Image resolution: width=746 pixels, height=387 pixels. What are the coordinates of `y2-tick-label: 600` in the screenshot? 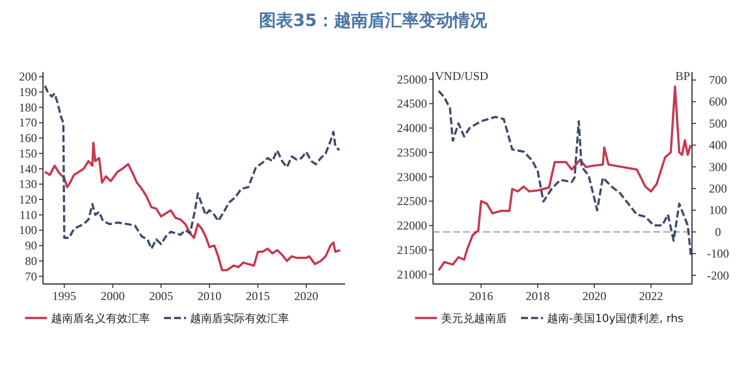 It's located at (718, 101).